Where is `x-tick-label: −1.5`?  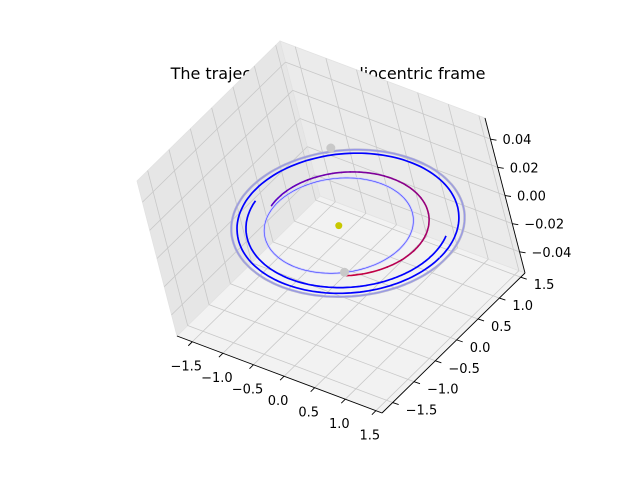 x-tick-label: −1.5 is located at coordinates (187, 367).